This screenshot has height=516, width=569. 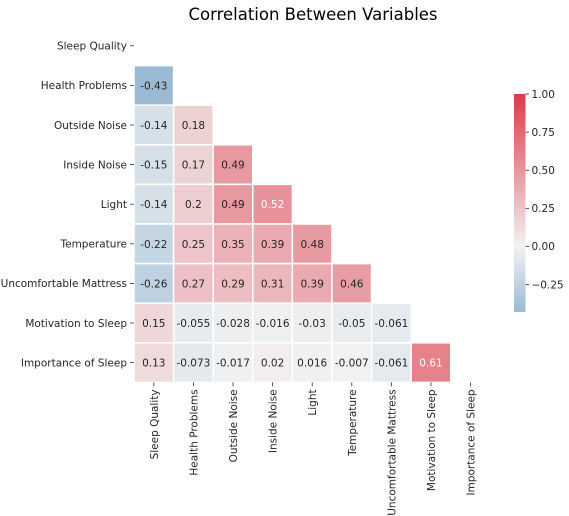 I want to click on colorbar-tick-label: 0.50, so click(x=543, y=171).